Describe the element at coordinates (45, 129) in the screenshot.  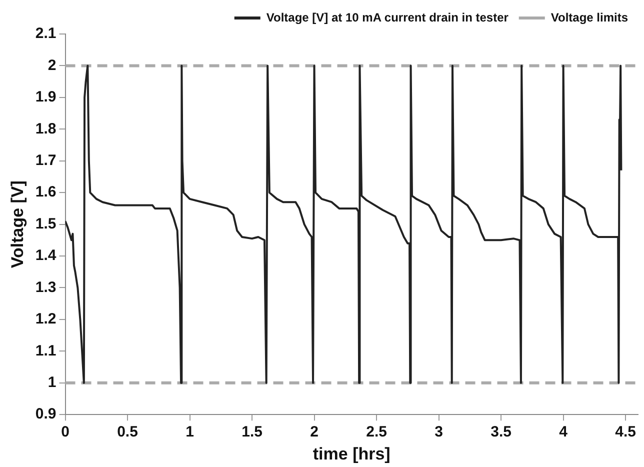
I see `y-tick-label: 1.8` at that location.